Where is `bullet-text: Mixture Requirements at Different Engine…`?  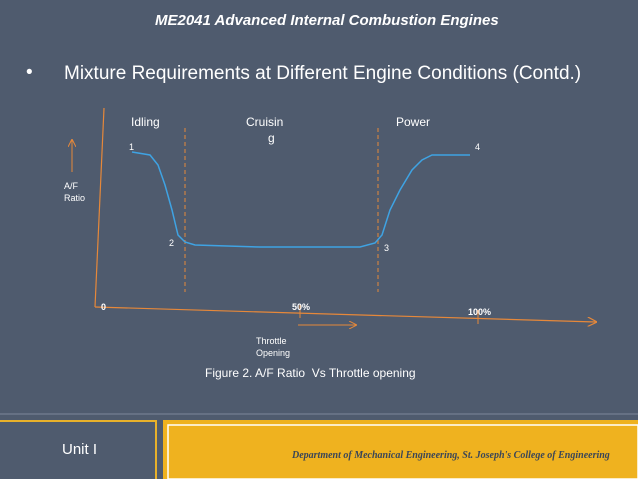
bullet-text: Mixture Requirements at Different Engine… is located at coordinates (323, 73).